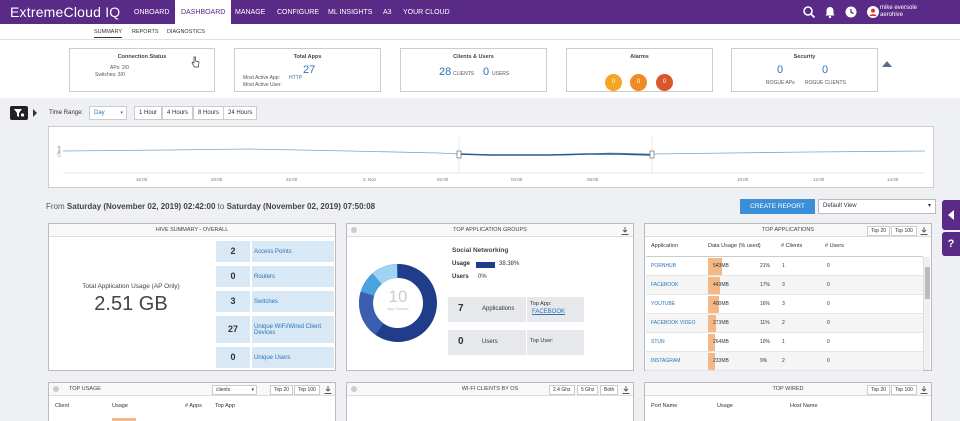 The width and height of the screenshot is (960, 421). Describe the element at coordinates (613, 82) in the screenshot. I see `alarm-critical: 0` at that location.